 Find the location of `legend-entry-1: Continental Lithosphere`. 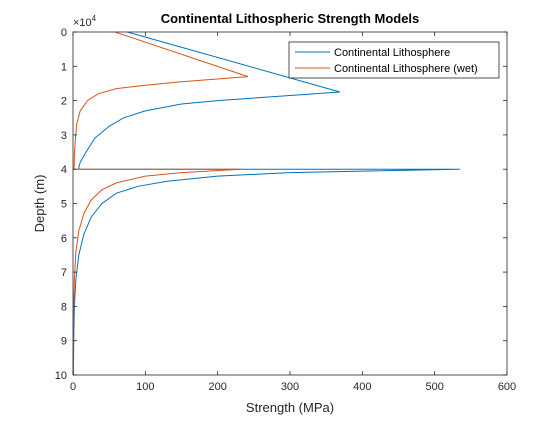

legend-entry-1: Continental Lithosphere is located at coordinates (392, 53).